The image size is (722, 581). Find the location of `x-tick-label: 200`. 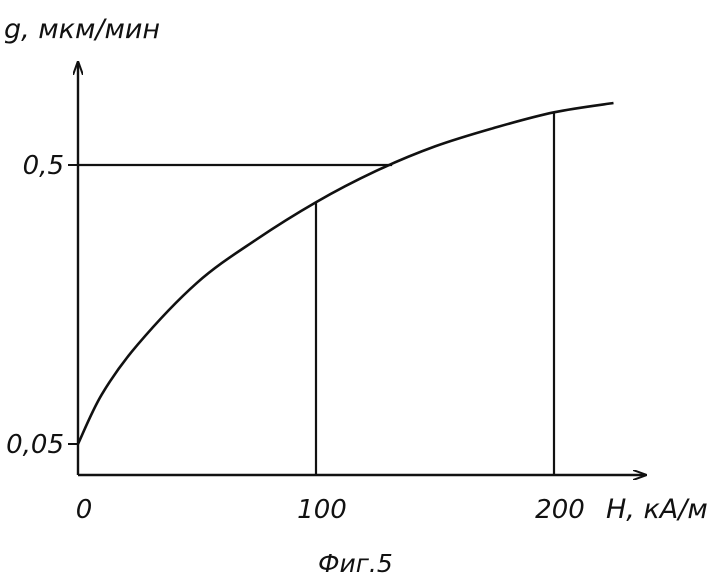

x-tick-label: 200 is located at coordinates (560, 510).